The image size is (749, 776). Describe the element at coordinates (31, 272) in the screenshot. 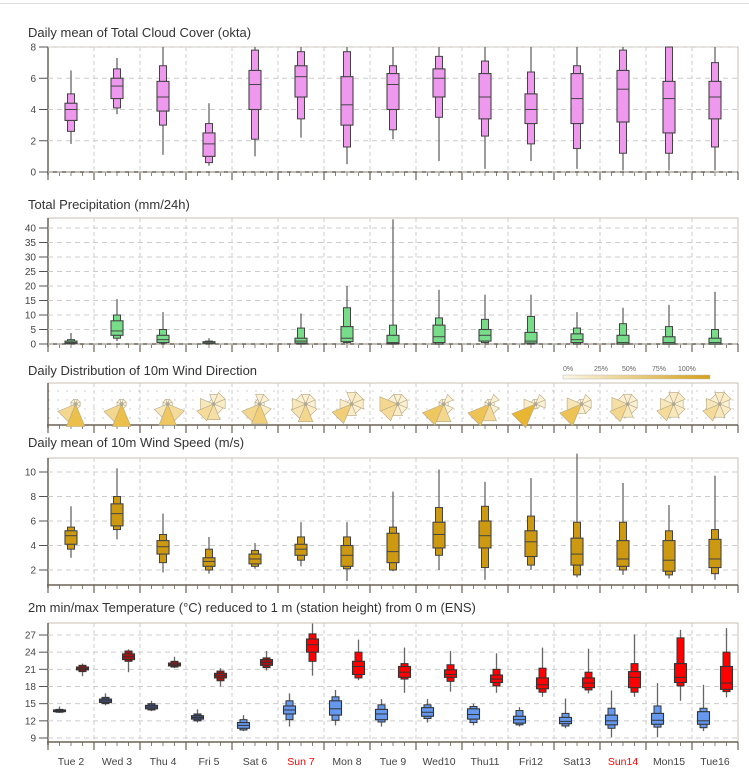

I see `y-tick-label: 25` at that location.